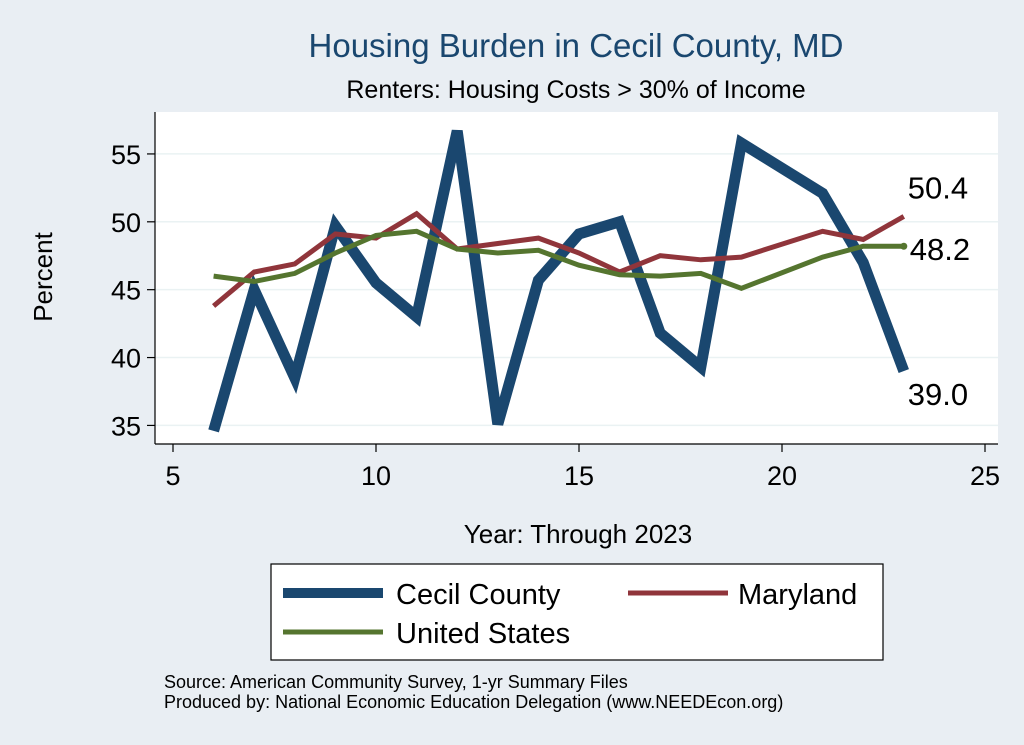 The image size is (1024, 745). Describe the element at coordinates (938, 187) in the screenshot. I see `end-value-label: 50.4` at that location.